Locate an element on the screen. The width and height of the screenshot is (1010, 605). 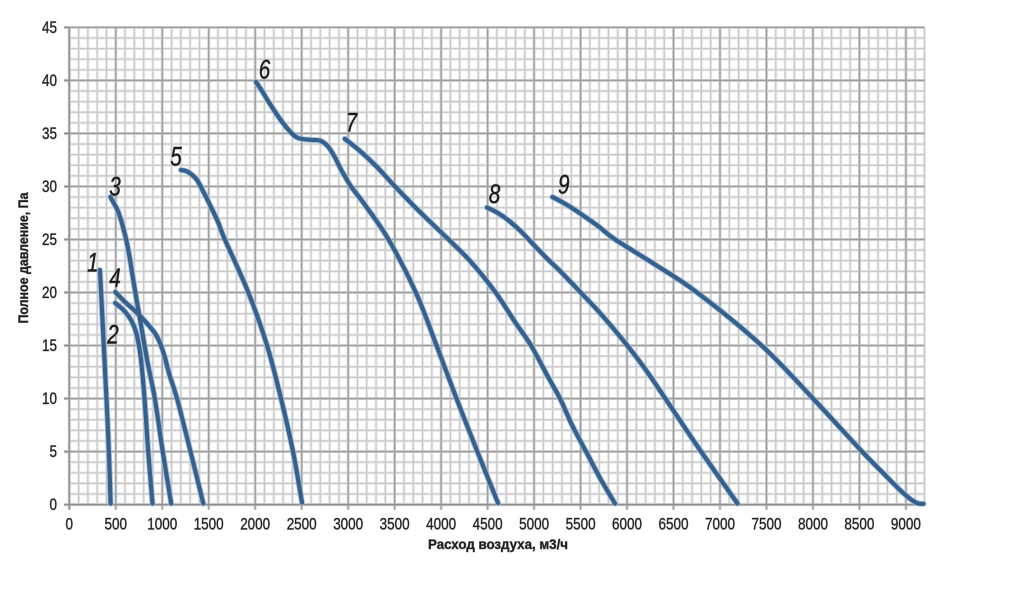
svg-text: 4 is located at coordinates (115, 278).